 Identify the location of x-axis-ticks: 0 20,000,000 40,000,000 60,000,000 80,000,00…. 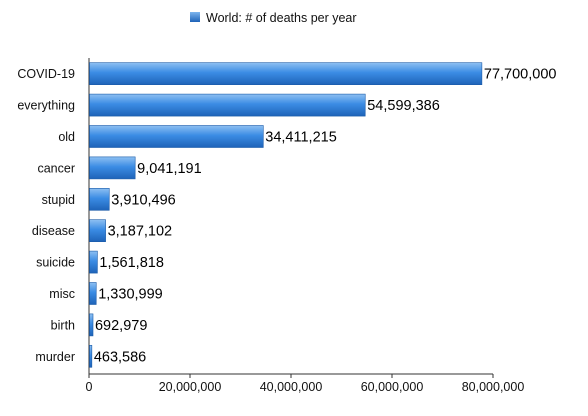
(305, 384).